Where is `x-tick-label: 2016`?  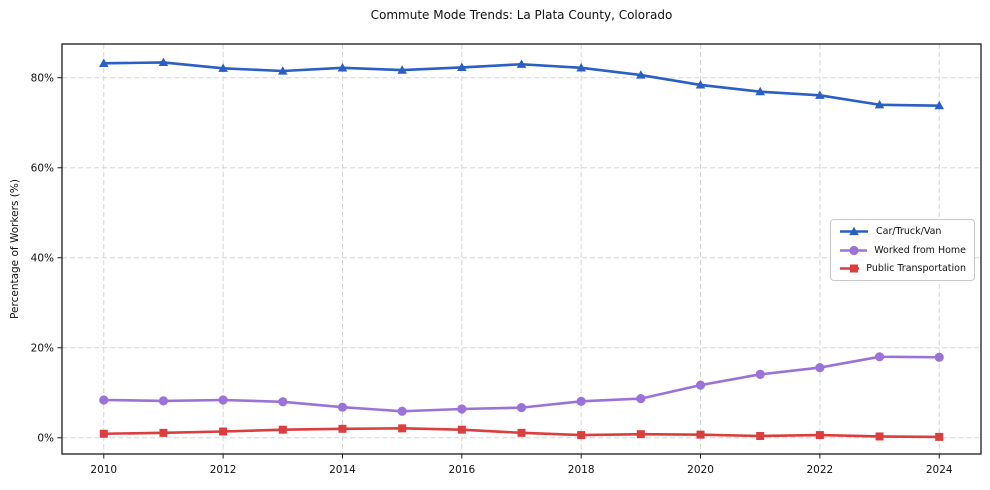 x-tick-label: 2016 is located at coordinates (461, 470).